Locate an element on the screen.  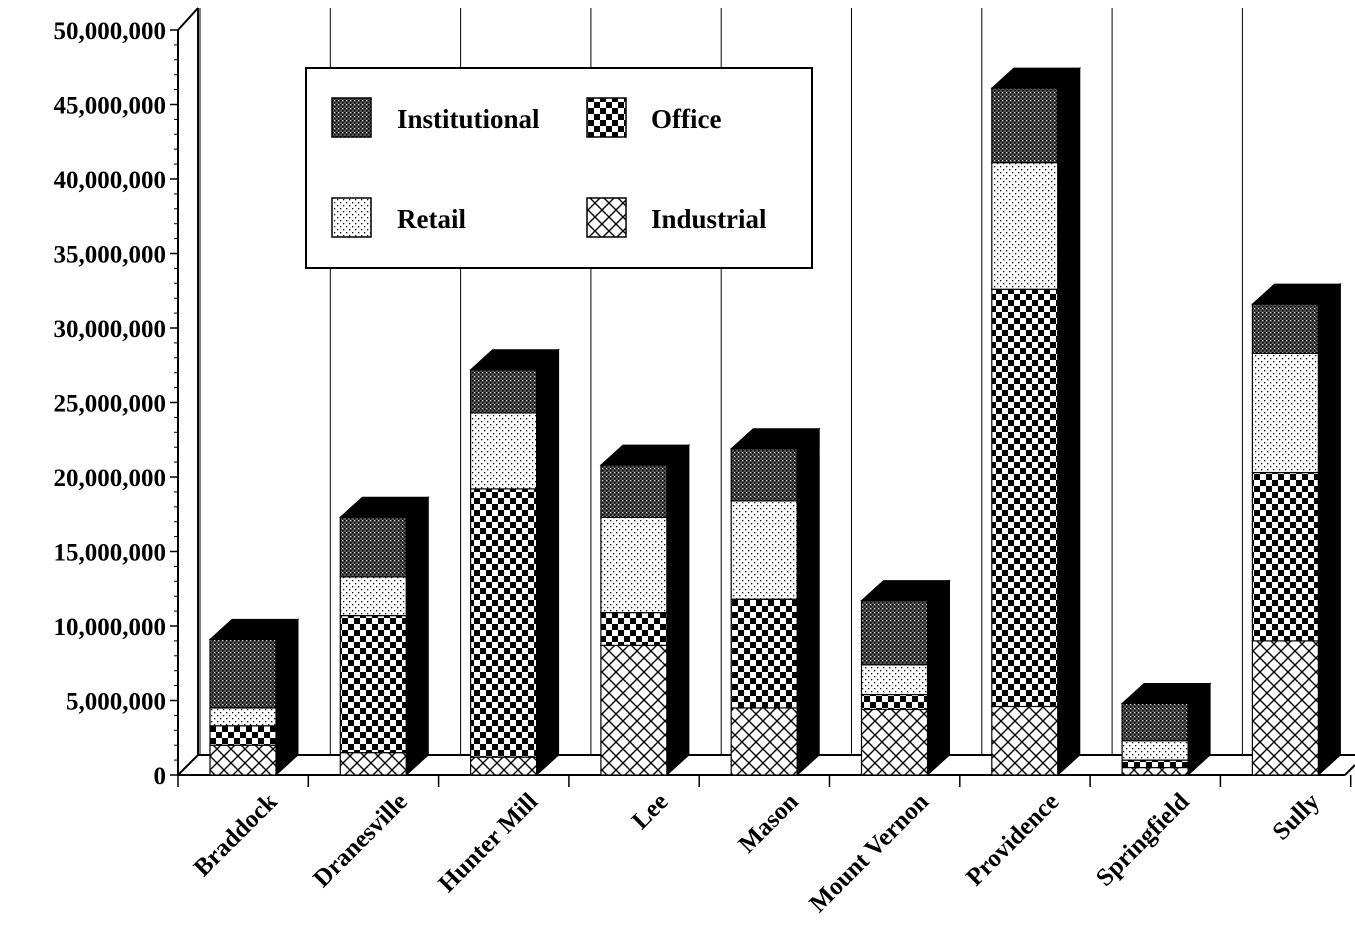
y-tick-label: 45,000,000 is located at coordinates (110, 106).